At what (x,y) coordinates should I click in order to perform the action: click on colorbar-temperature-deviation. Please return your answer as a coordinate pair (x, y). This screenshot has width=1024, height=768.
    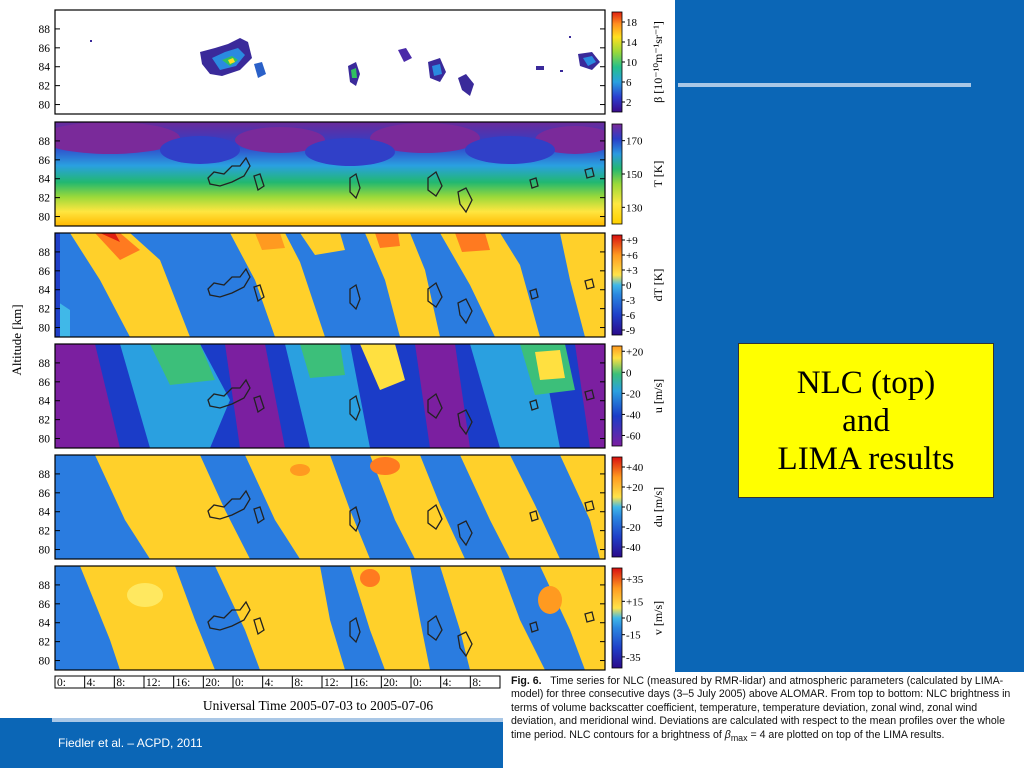
    Looking at the image, I should click on (617, 285).